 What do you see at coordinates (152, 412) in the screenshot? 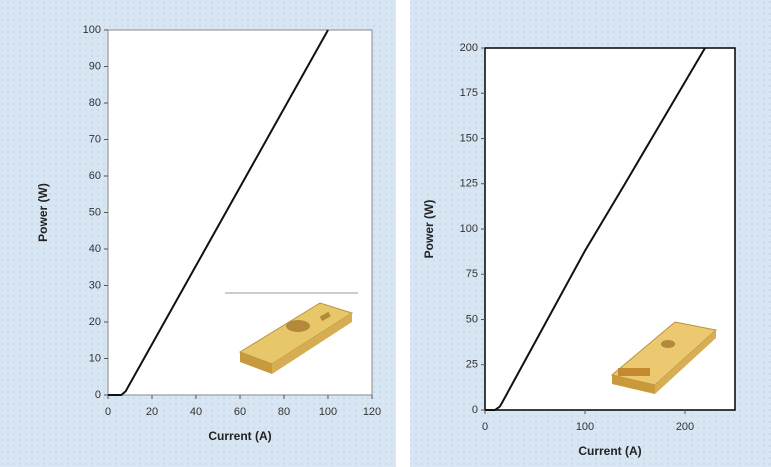
I see `x-tick-label: 20` at bounding box center [152, 412].